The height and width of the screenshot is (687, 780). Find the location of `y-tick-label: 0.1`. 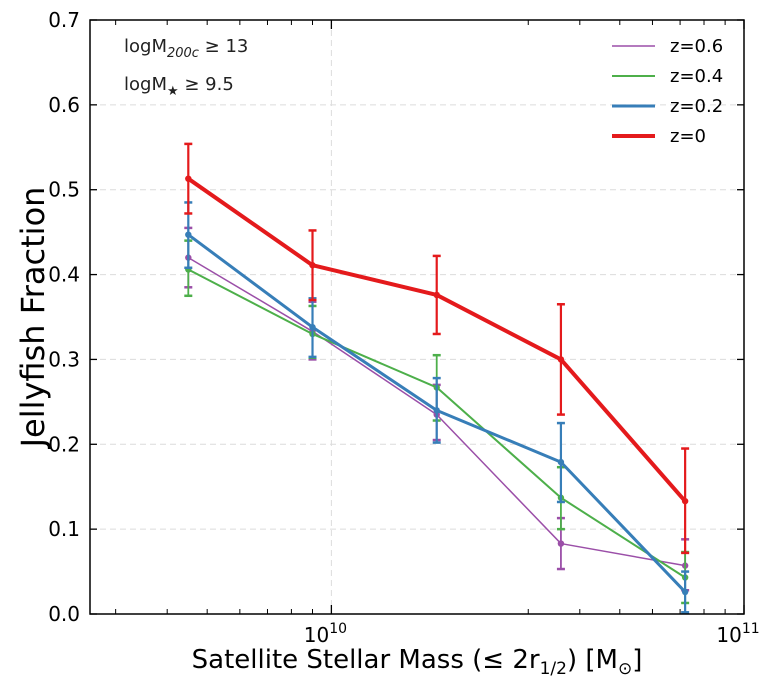

y-tick-label: 0.1 is located at coordinates (64, 529).